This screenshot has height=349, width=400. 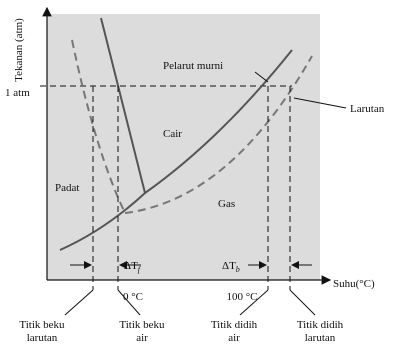 What do you see at coordinates (123, 105) in the screenshot?
I see `melting-line` at bounding box center [123, 105].